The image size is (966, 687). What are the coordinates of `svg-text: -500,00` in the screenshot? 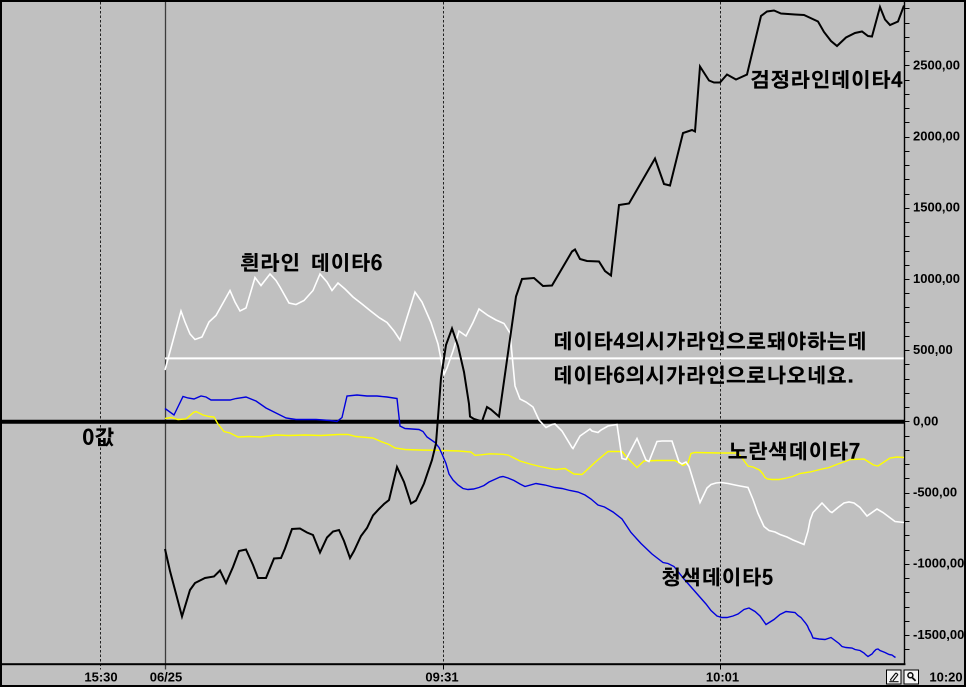 It's located at (935, 492).